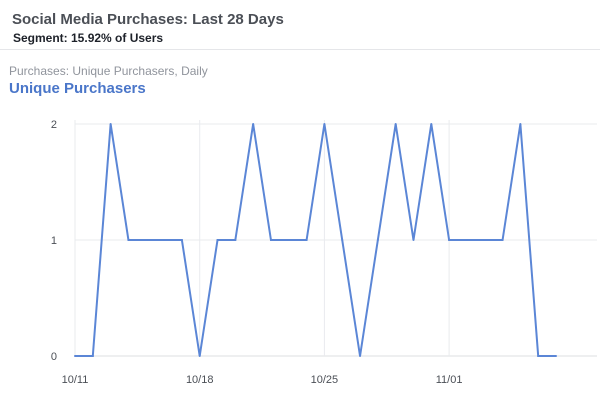  Describe the element at coordinates (262, 380) in the screenshot. I see `x-axis-ticks: 10/11 10/18 10/25 11/01` at that location.